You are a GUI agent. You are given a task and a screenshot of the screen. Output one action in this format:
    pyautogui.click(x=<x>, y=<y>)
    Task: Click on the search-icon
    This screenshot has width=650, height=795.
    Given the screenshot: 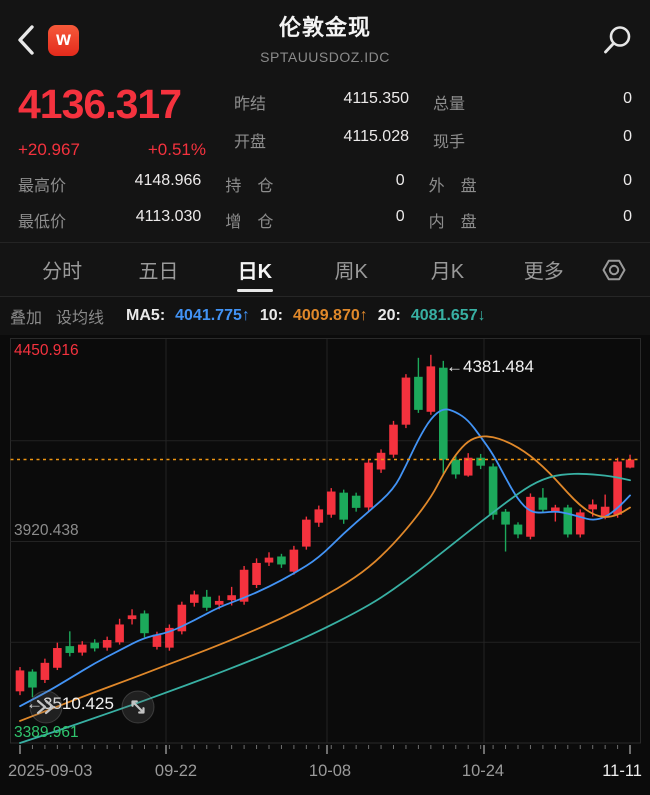 What is the action you would take?
    pyautogui.click(x=617, y=40)
    